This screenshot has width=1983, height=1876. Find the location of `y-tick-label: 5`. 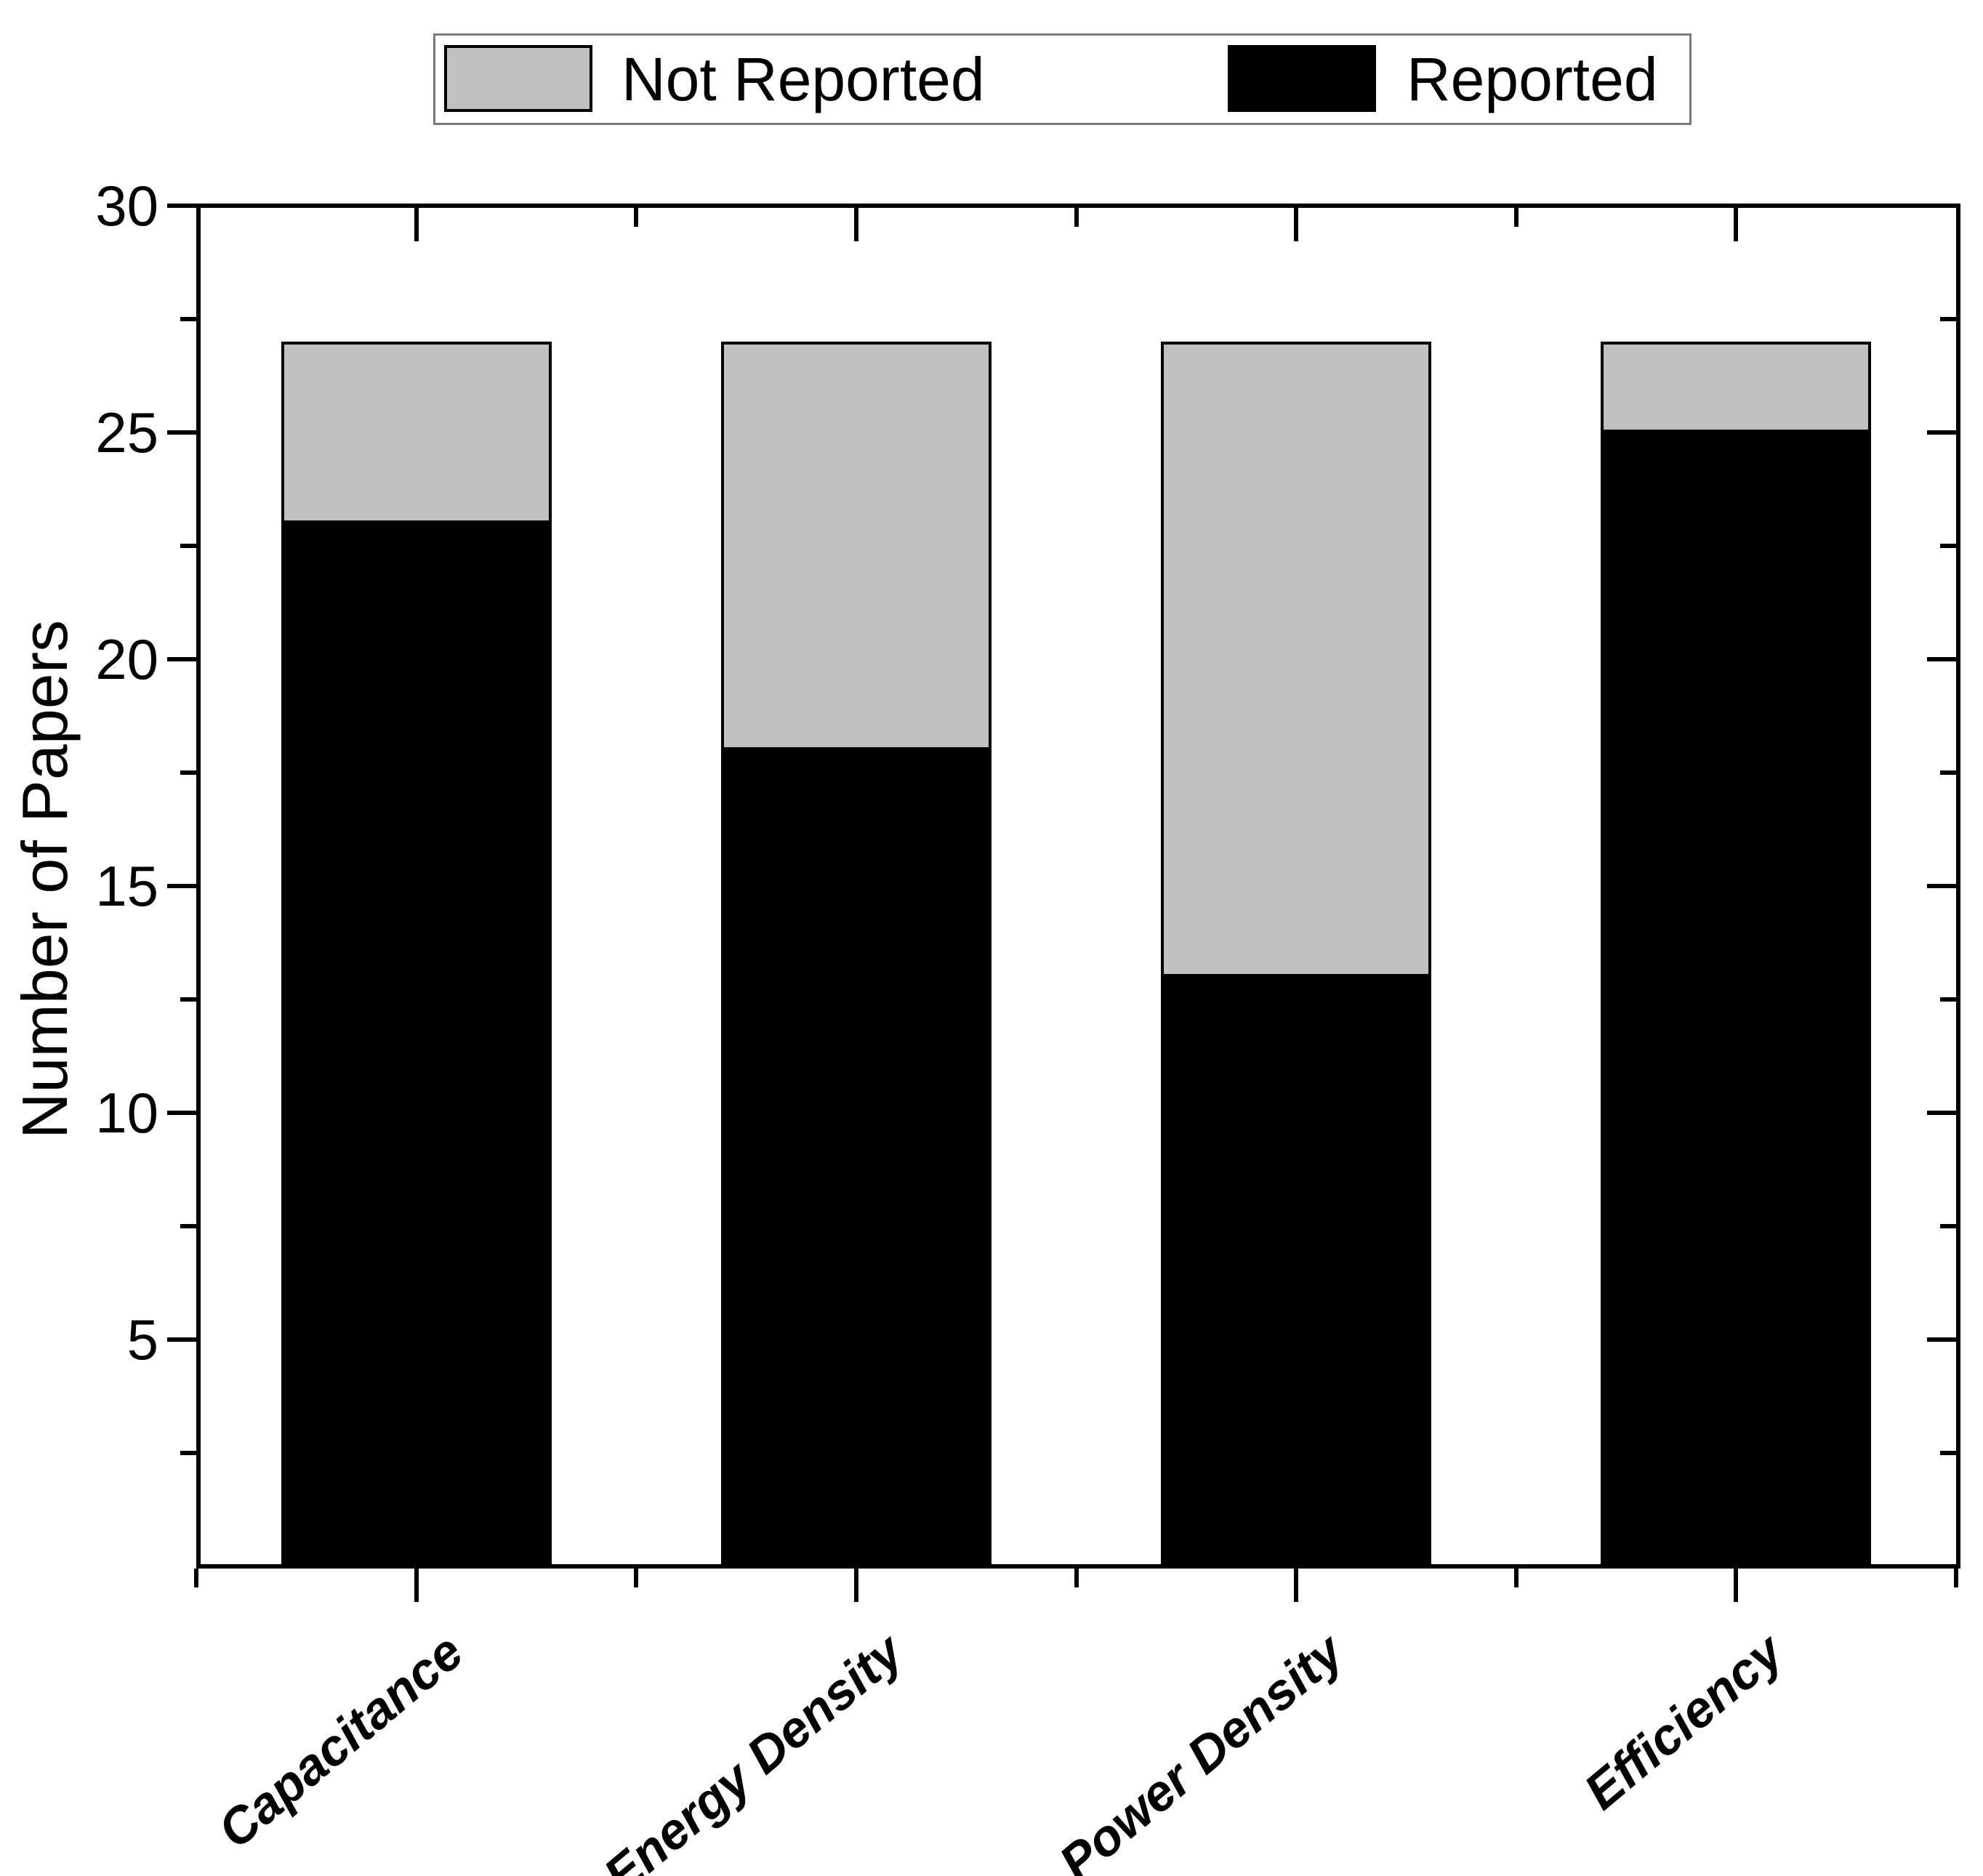

y-tick-label: 5 is located at coordinates (142, 1340).